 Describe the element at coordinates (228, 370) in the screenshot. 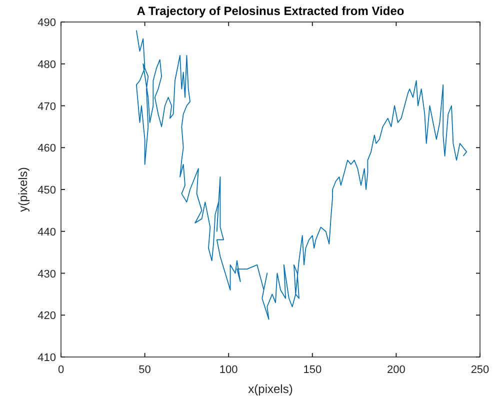

I see `x-tick-label: 100` at that location.